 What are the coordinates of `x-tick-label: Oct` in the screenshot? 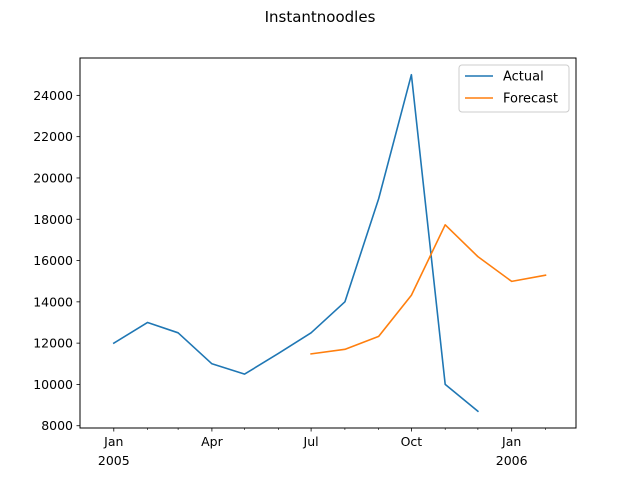 It's located at (412, 441).